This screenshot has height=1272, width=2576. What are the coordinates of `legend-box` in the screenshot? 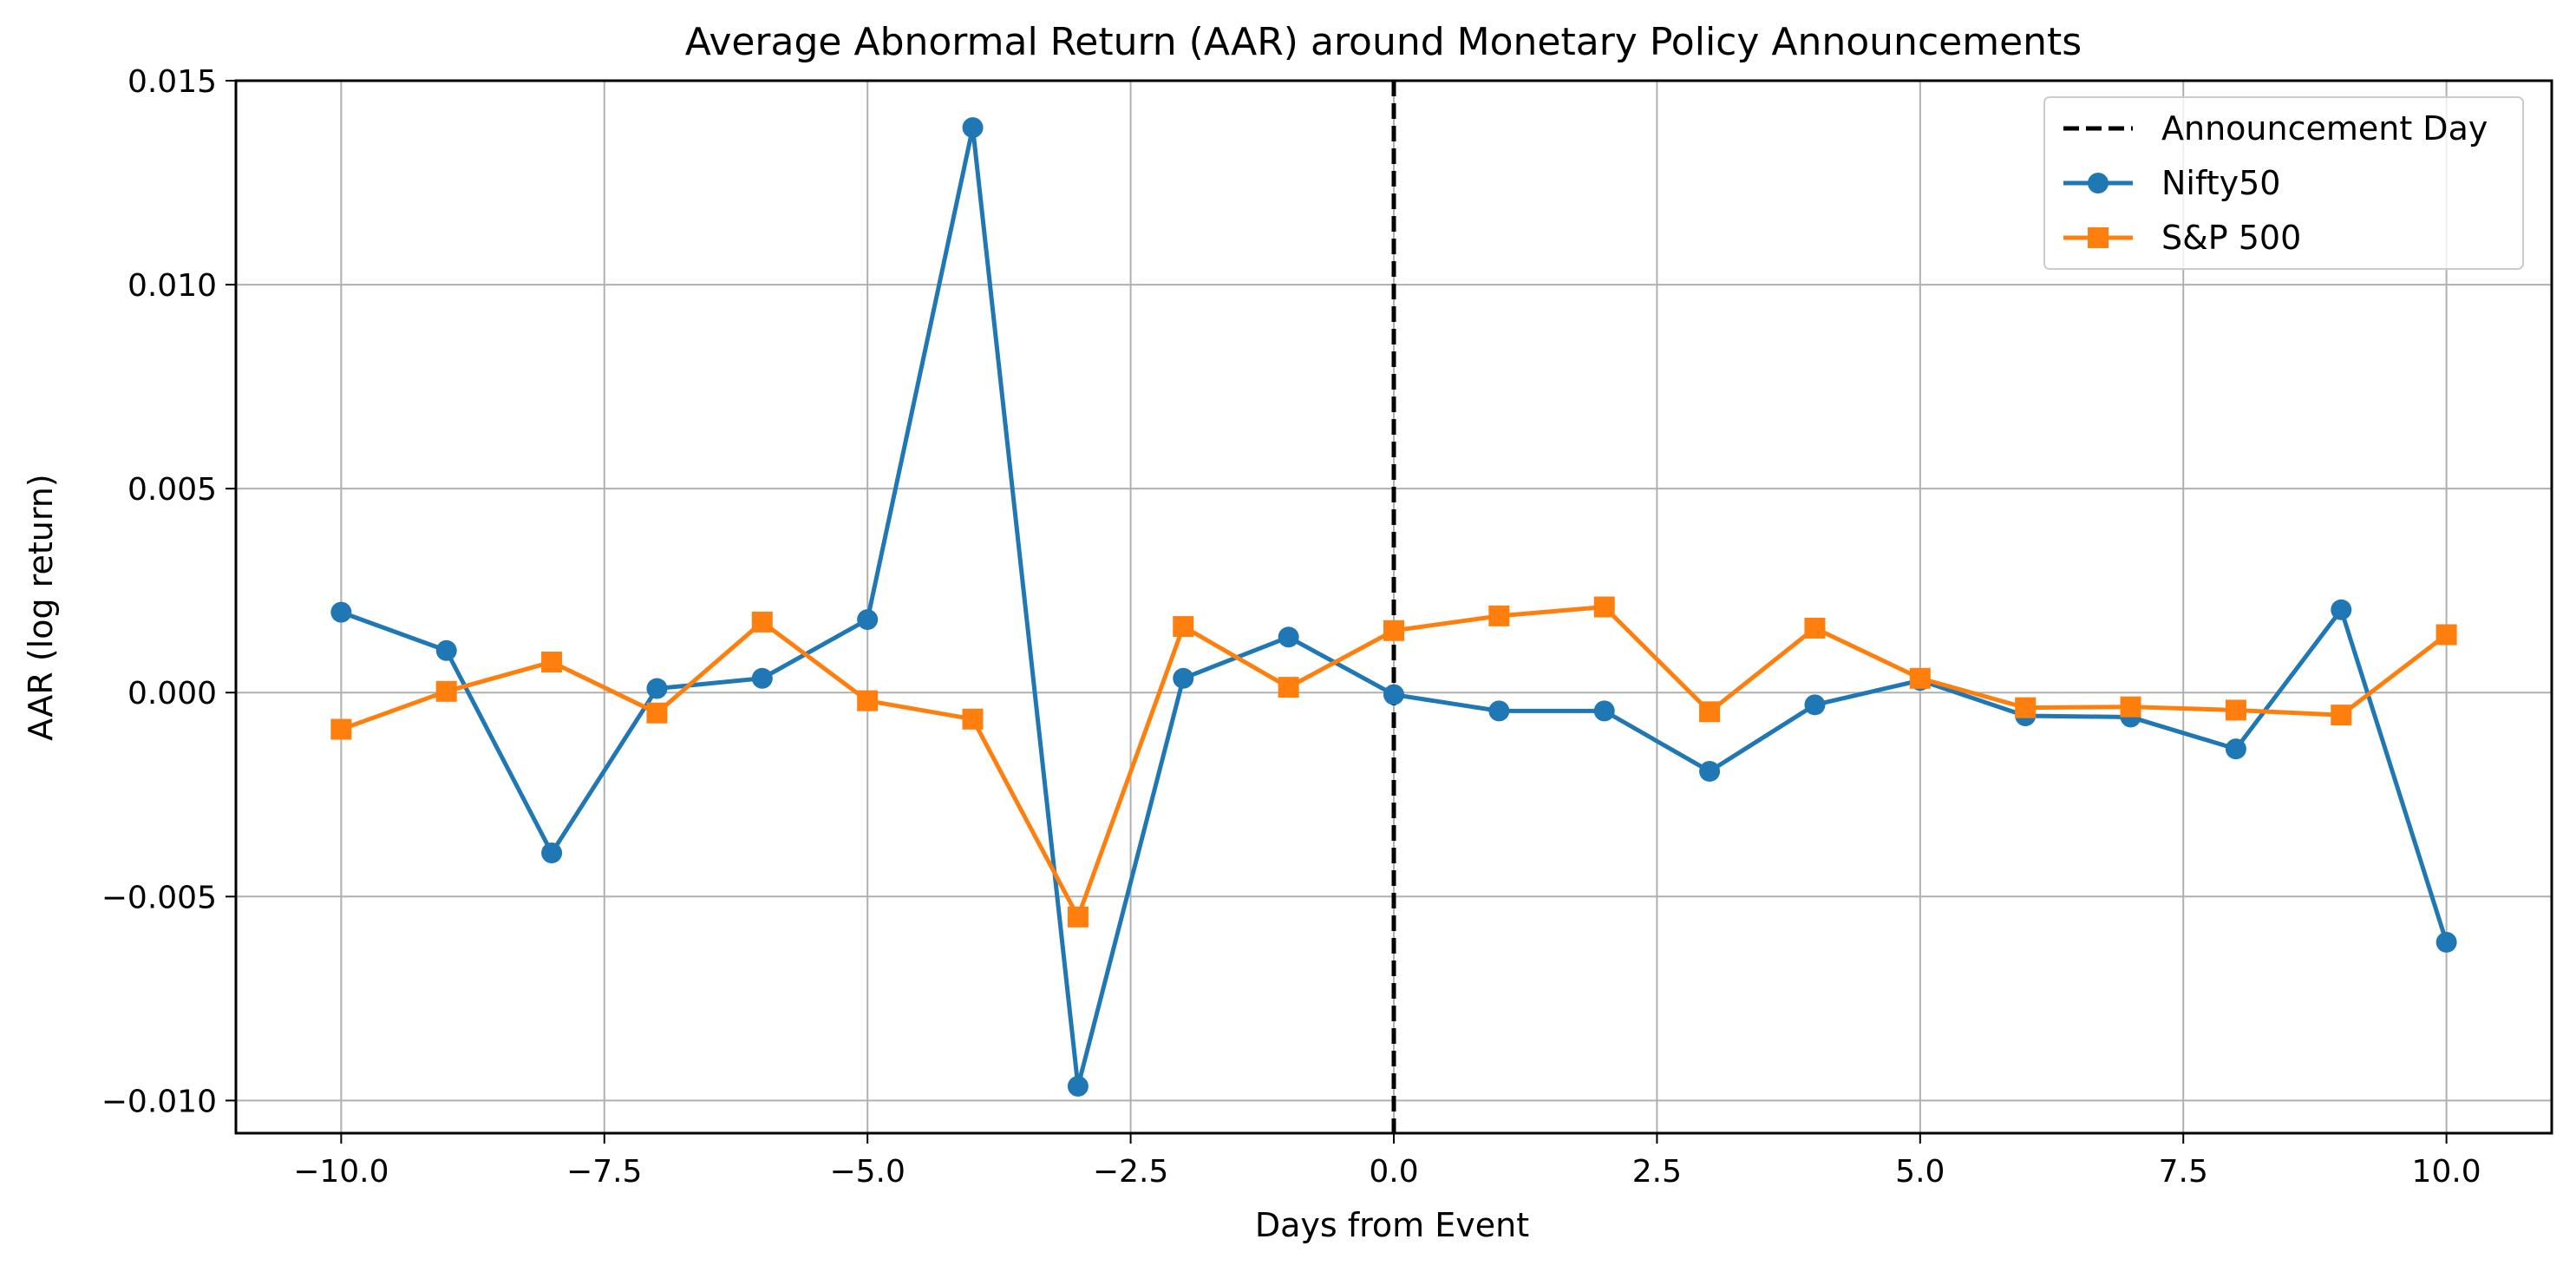 It's located at (2283, 183).